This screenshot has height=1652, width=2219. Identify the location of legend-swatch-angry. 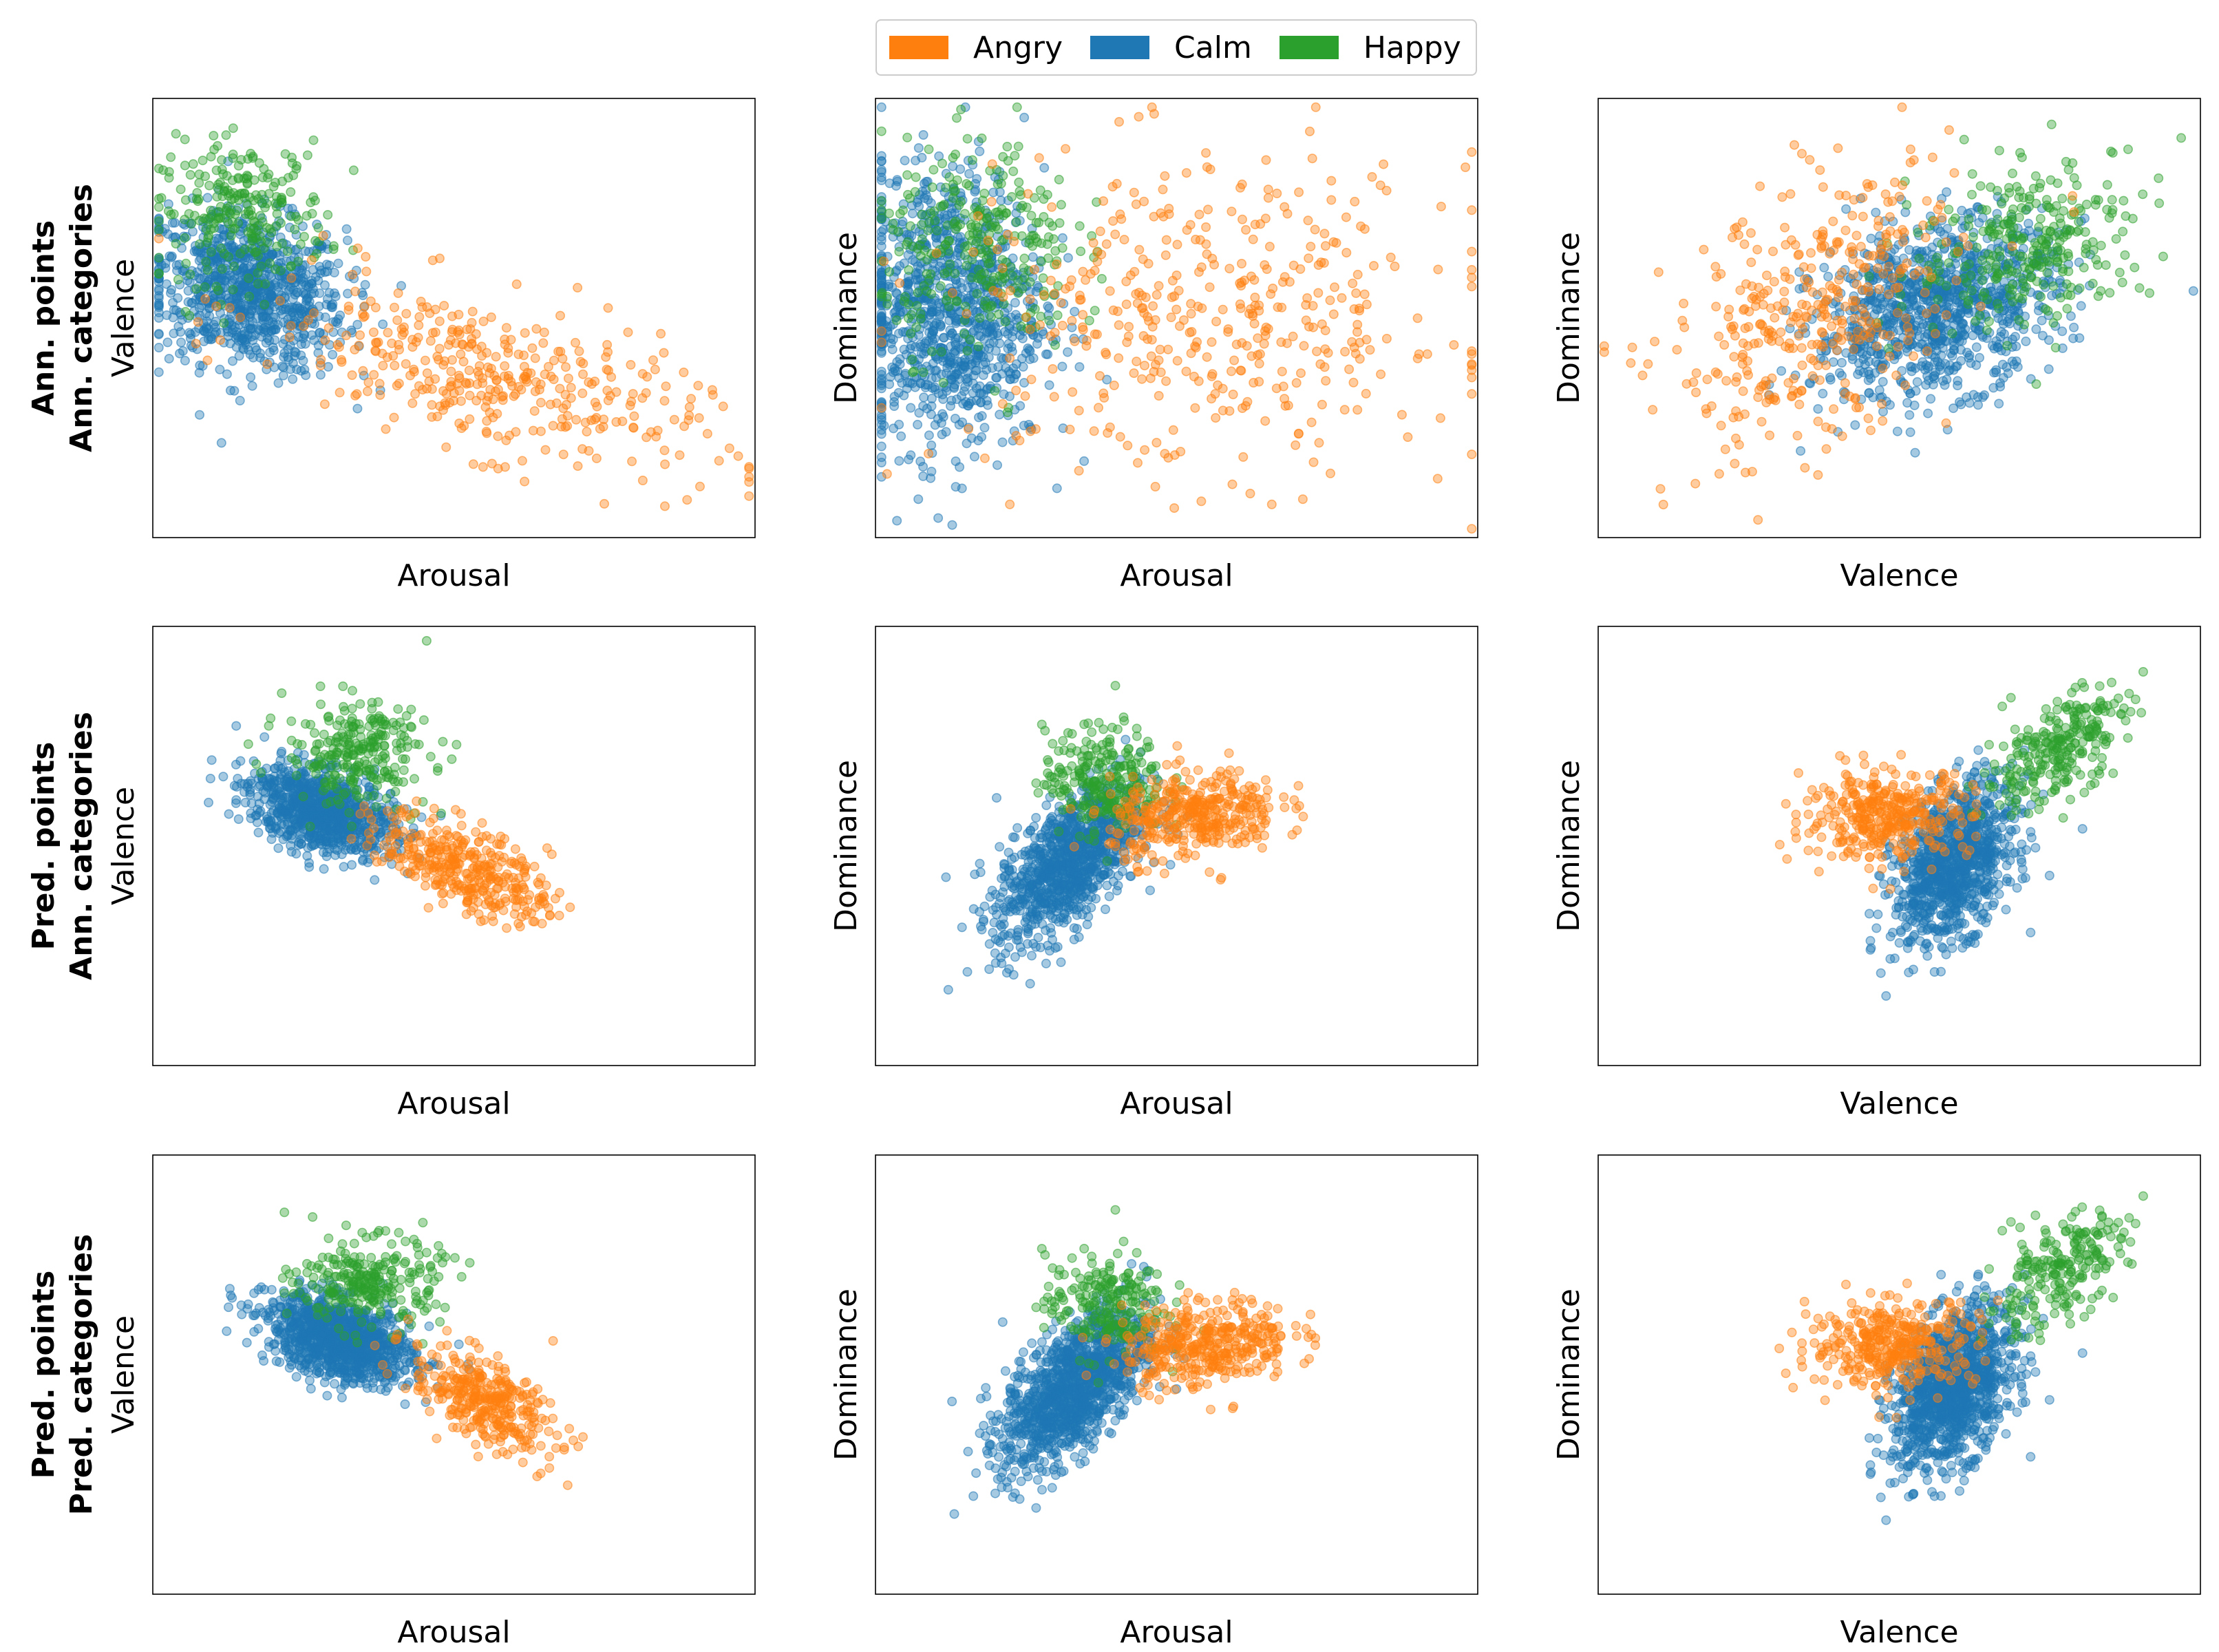
(918, 48).